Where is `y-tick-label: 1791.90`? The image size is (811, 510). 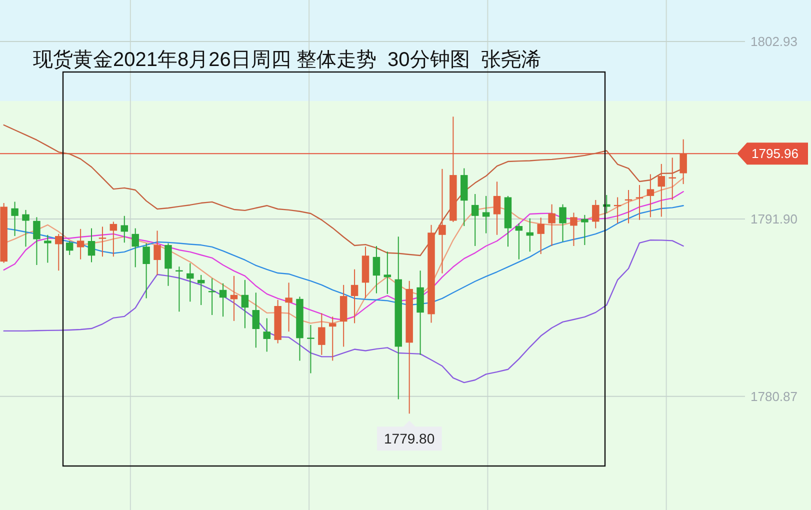
y-tick-label: 1791.90 is located at coordinates (774, 218).